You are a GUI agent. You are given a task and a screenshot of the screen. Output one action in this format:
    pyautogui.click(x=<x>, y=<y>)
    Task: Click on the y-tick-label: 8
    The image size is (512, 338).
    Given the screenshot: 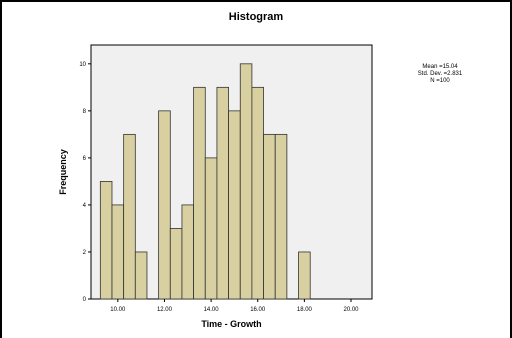 What is the action you would take?
    pyautogui.click(x=85, y=112)
    